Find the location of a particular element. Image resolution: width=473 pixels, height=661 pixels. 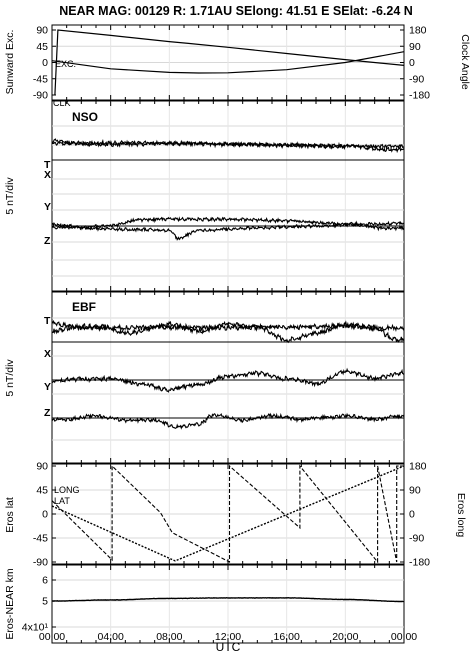

p1-ytick-left-4: -90 is located at coordinates (40, 96).